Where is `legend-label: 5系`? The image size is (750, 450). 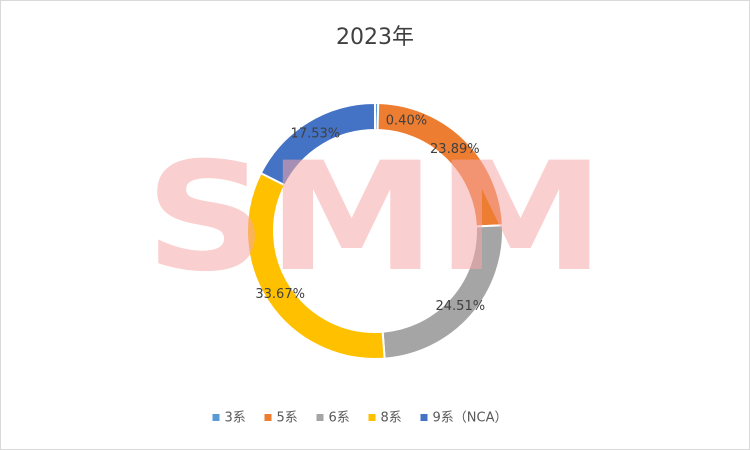
legend-label: 5系 is located at coordinates (287, 418).